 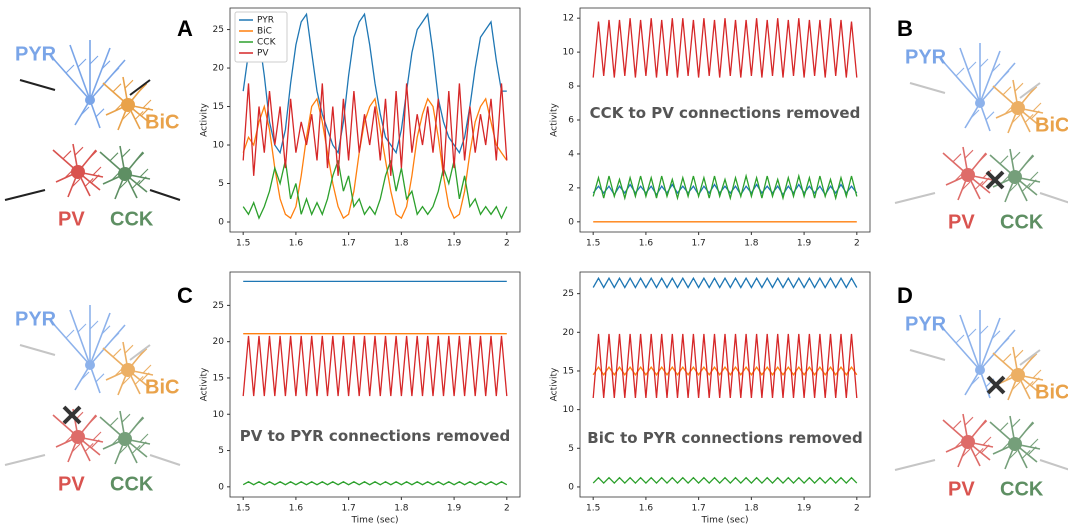 What do you see at coordinates (185, 295) in the screenshot?
I see `panel-letter: C` at bounding box center [185, 295].